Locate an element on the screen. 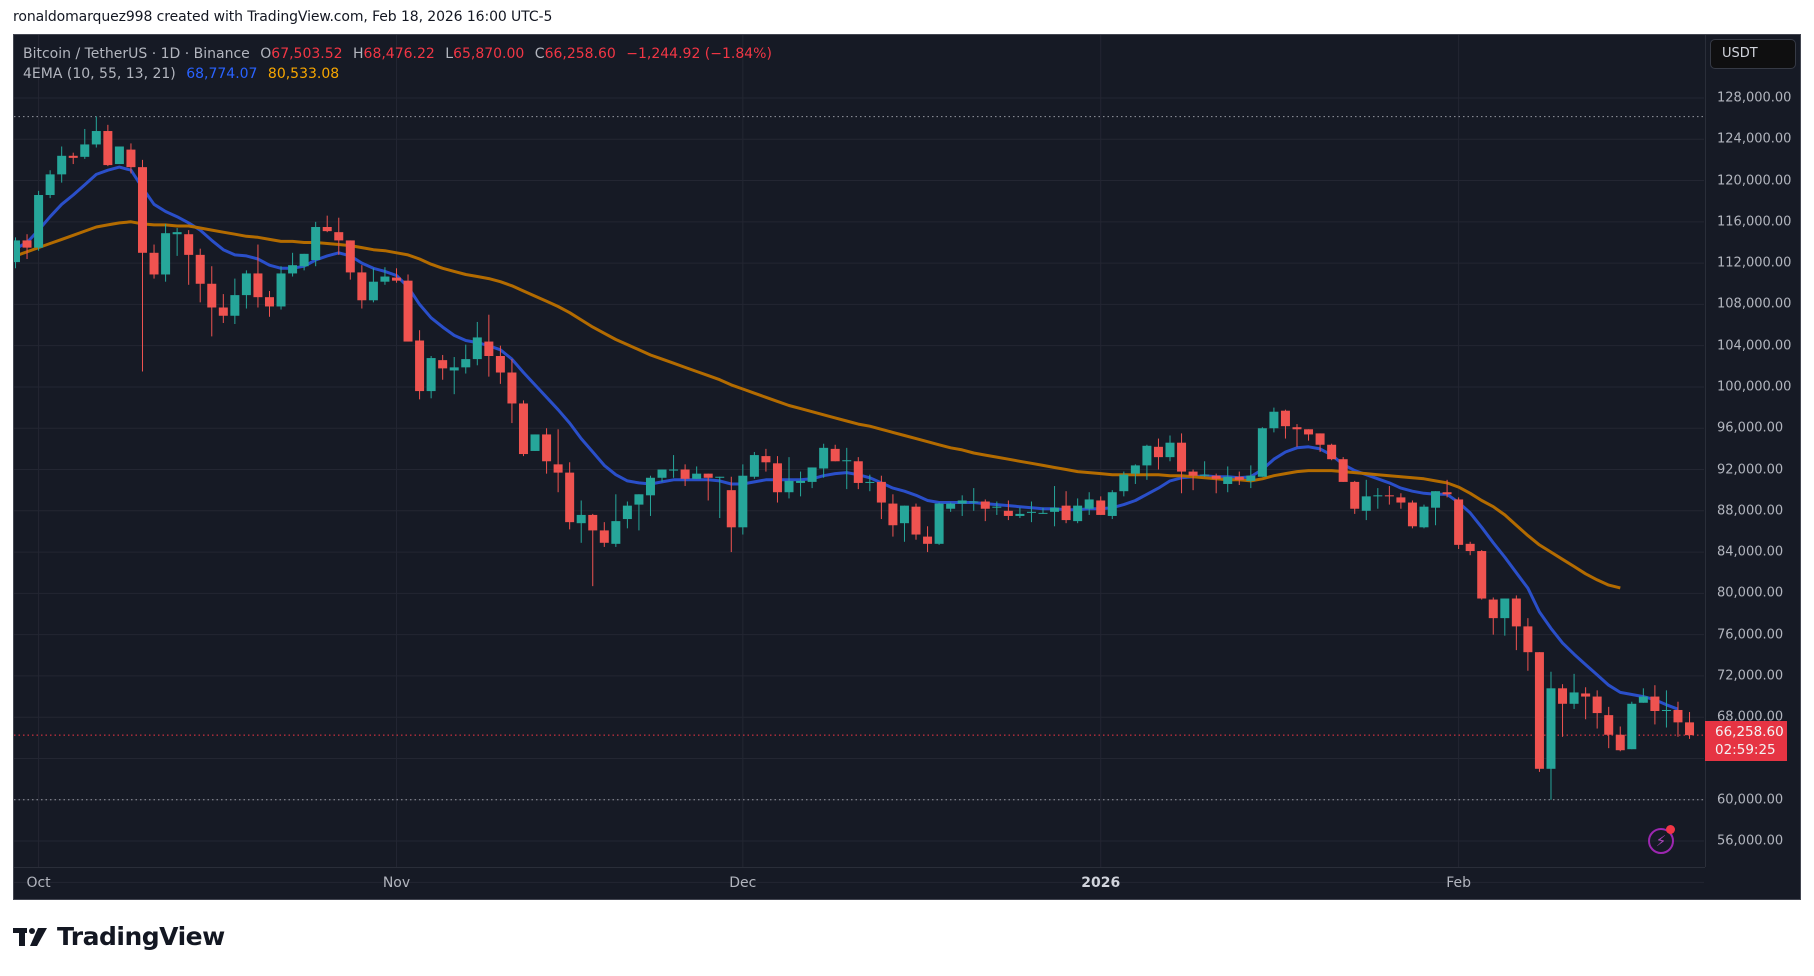 This screenshot has width=1814, height=976. price-tick-label: 120,000.00 is located at coordinates (1754, 181).